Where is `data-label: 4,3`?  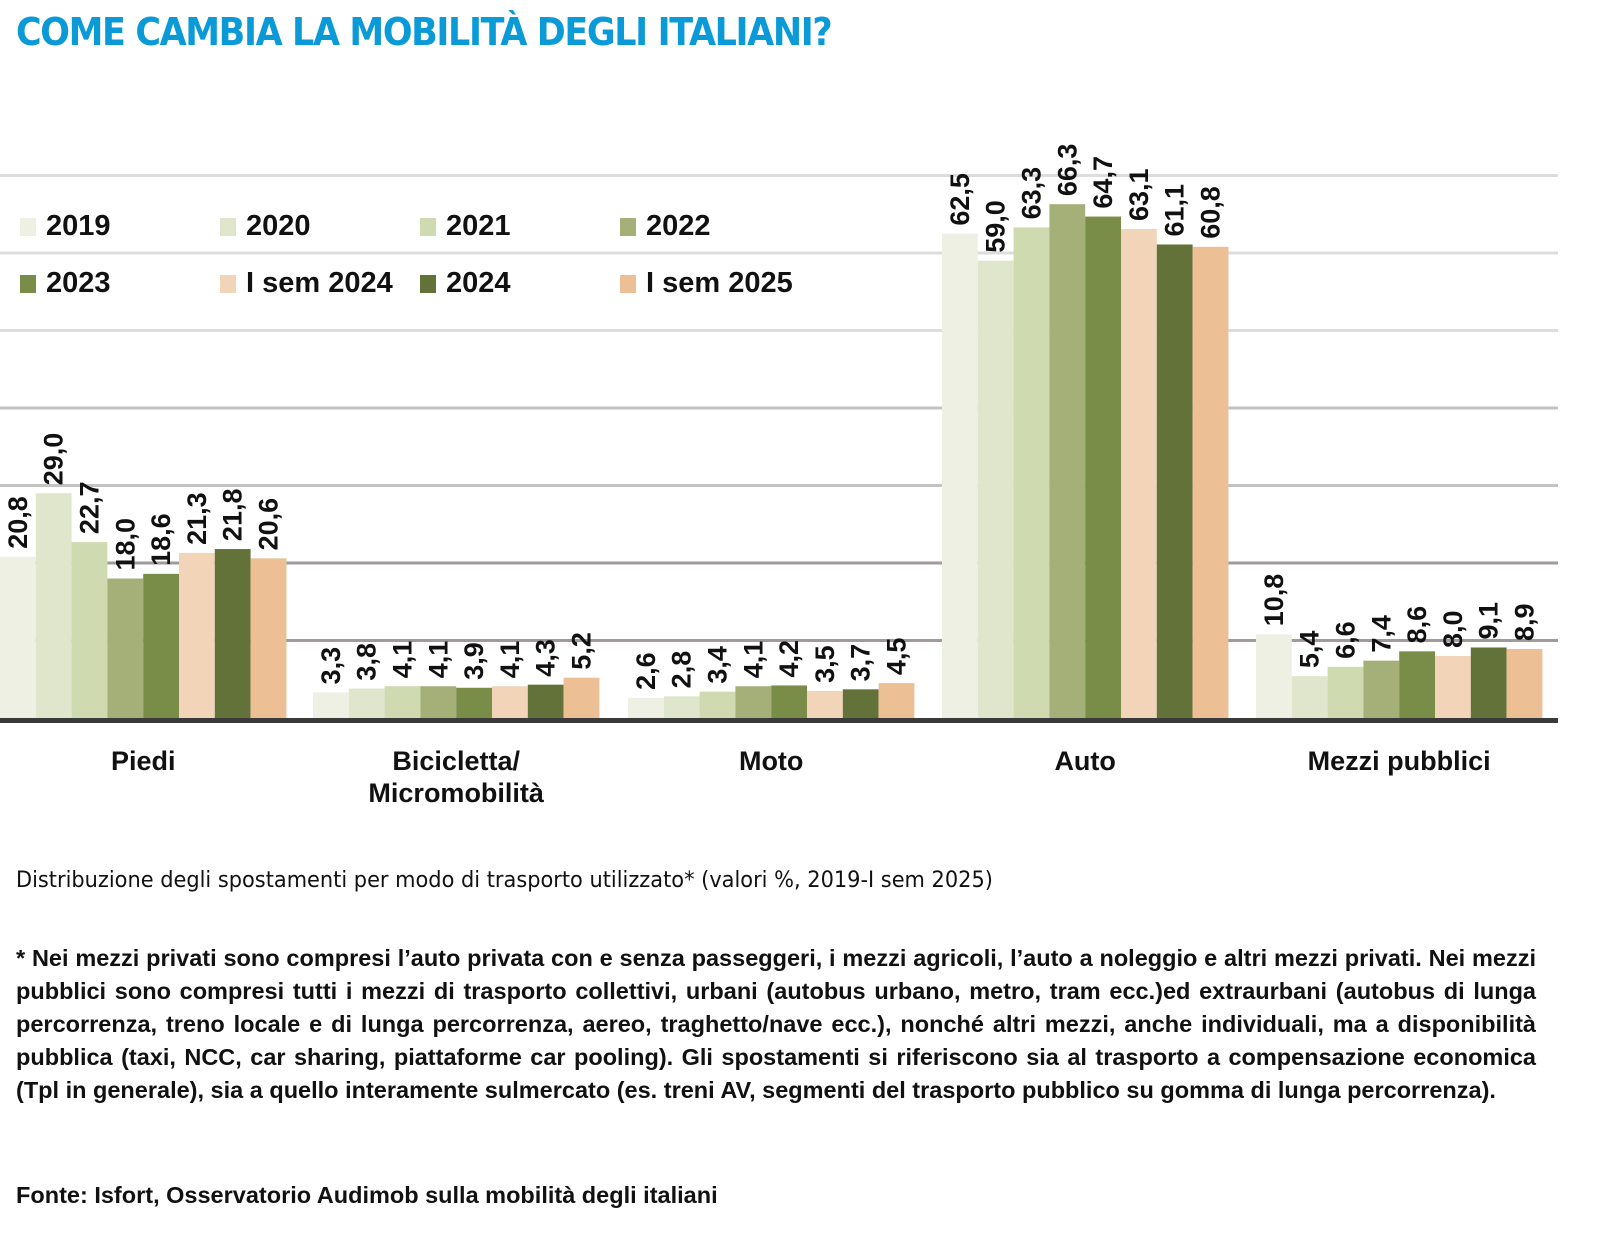 data-label: 4,3 is located at coordinates (546, 658).